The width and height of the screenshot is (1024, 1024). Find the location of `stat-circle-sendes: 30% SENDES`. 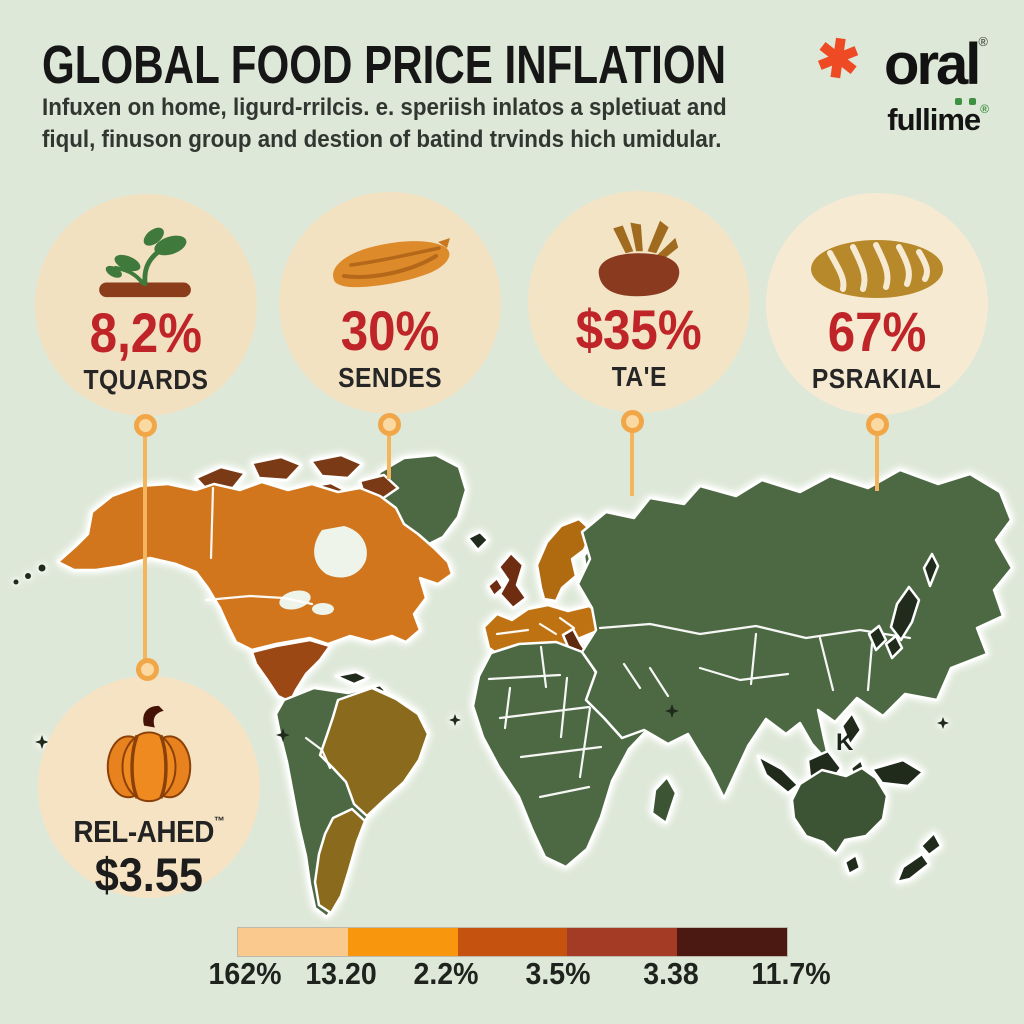

stat-circle-sendes: 30% SENDES is located at coordinates (390, 303).